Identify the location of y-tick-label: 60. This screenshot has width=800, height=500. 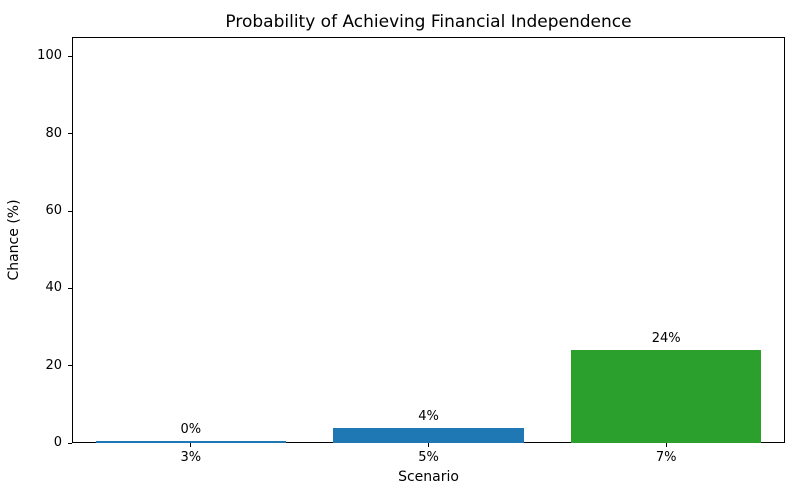
(53, 210).